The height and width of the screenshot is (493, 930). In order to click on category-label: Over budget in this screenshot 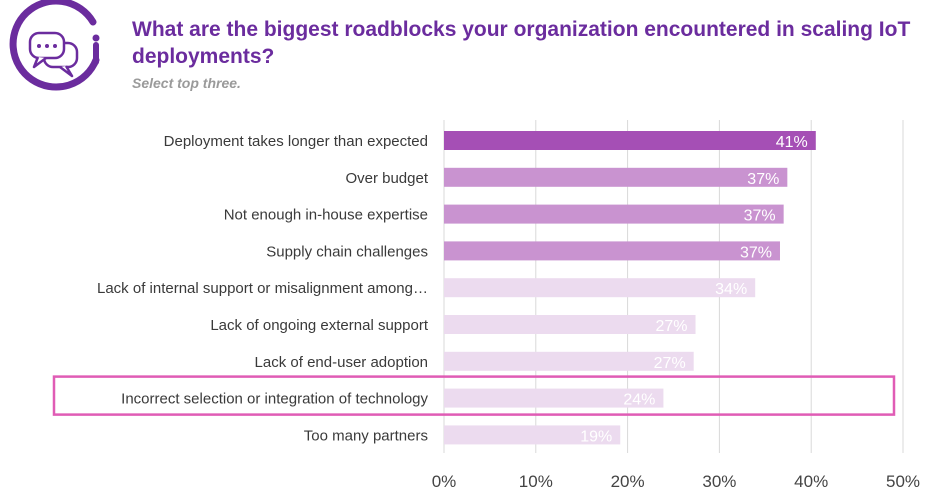, I will do `click(386, 178)`.